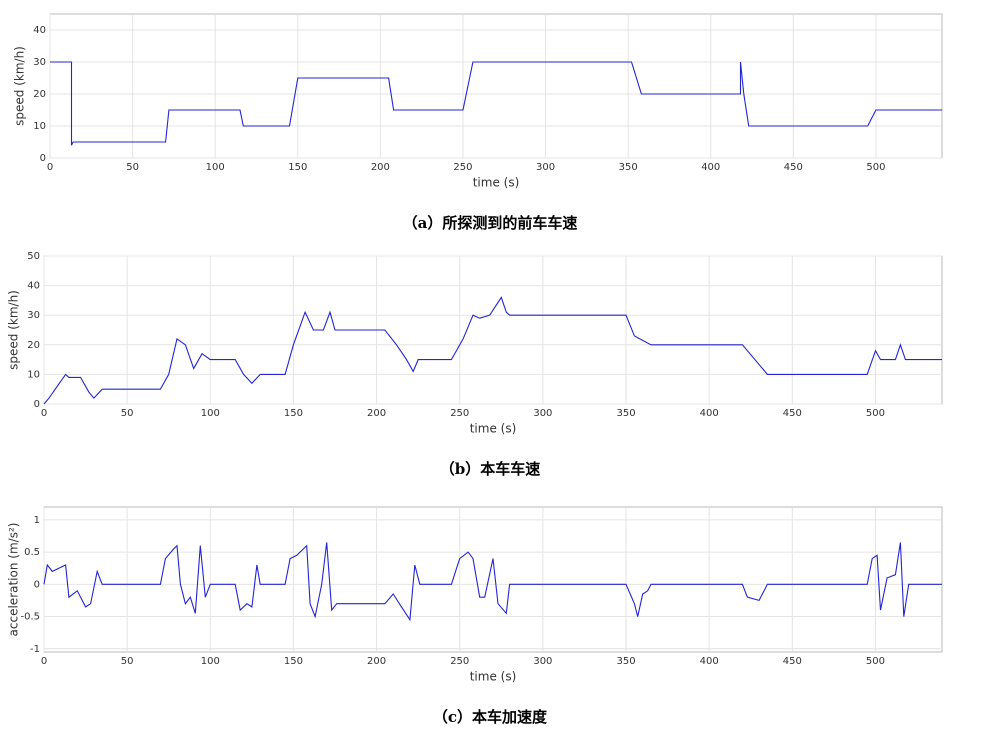  What do you see at coordinates (30, 617) in the screenshot?
I see `y-tick-label: -0.5` at bounding box center [30, 617].